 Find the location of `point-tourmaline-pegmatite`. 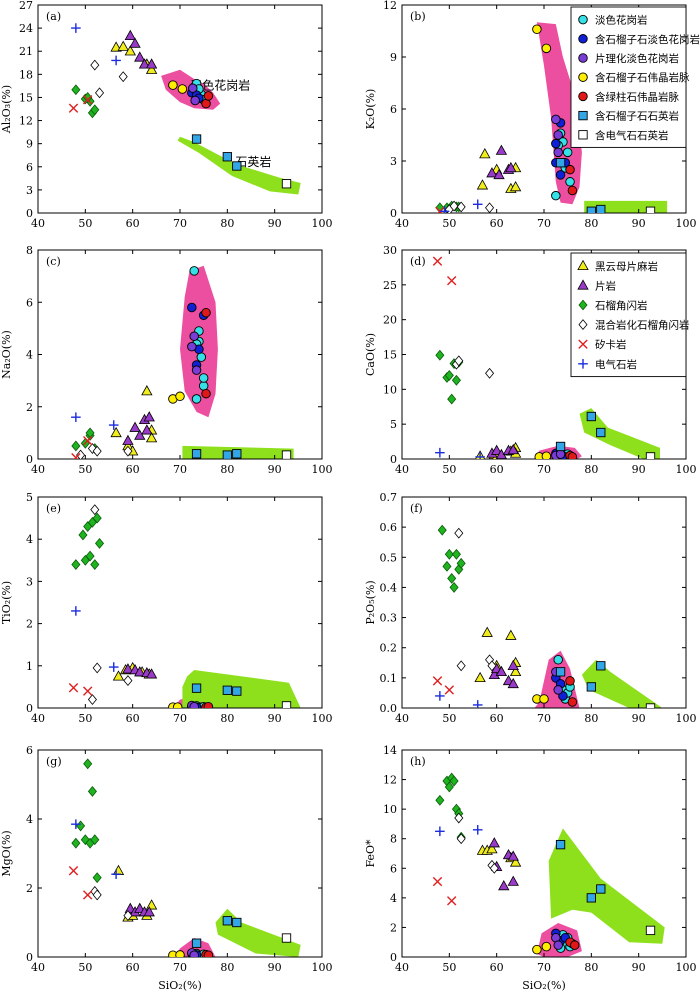

point-tourmaline-pegmatite is located at coordinates (572, 702).